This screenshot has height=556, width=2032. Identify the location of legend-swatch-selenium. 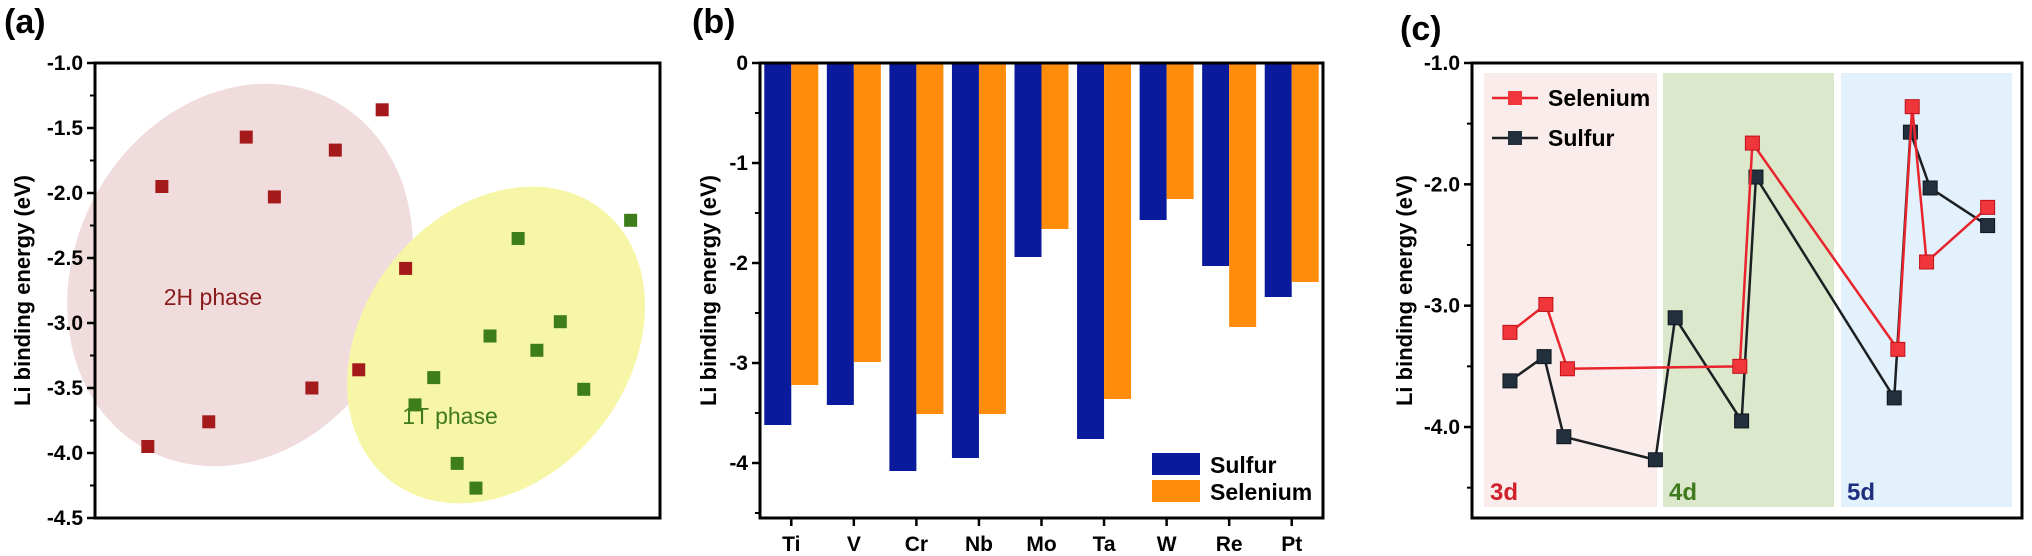
(1176, 491).